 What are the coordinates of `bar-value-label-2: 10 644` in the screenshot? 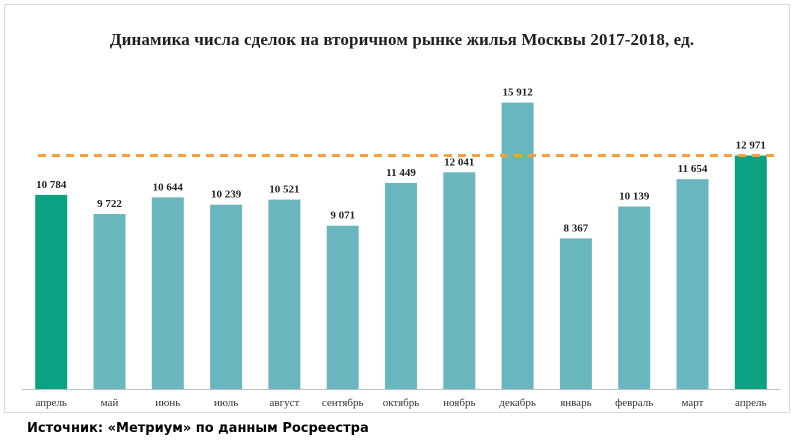 It's located at (168, 187).